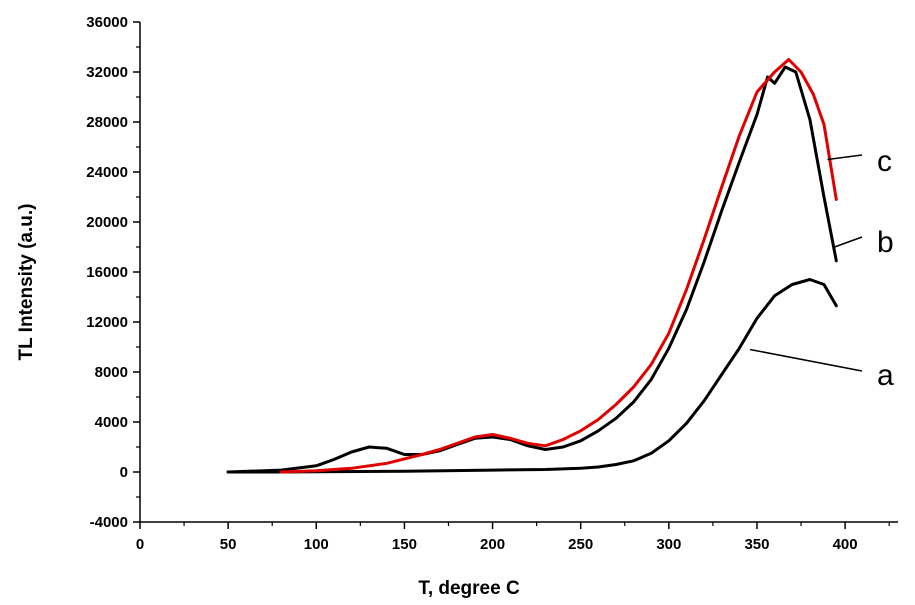 The height and width of the screenshot is (605, 915). I want to click on x-tick-label: 400, so click(845, 544).